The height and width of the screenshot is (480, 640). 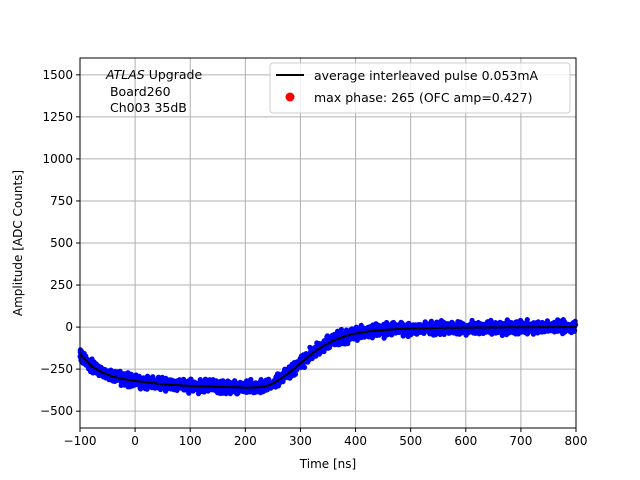 What do you see at coordinates (56, 369) in the screenshot?
I see `y-tick-label: −250` at bounding box center [56, 369].